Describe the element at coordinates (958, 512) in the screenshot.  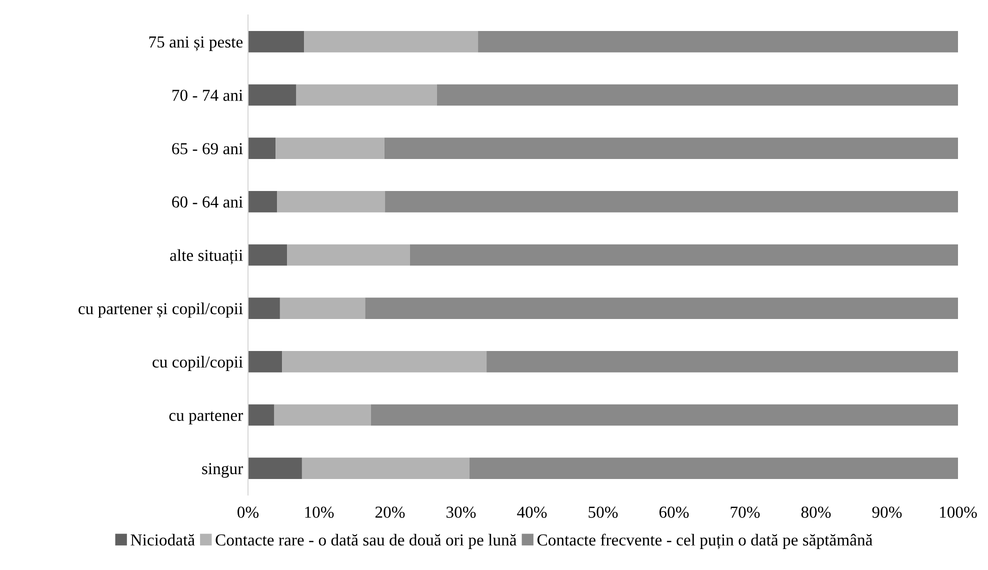
I see `x-tick-label: 100%` at that location.